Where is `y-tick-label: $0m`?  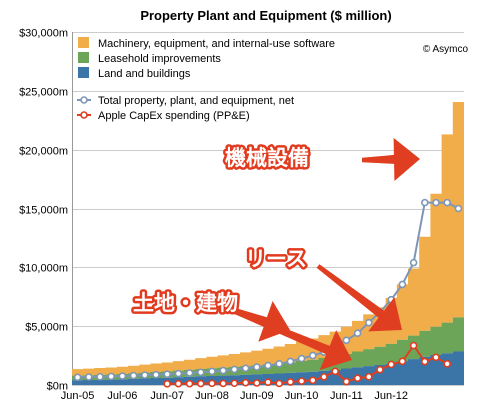 y-tick-label: $0m is located at coordinates (57, 387).